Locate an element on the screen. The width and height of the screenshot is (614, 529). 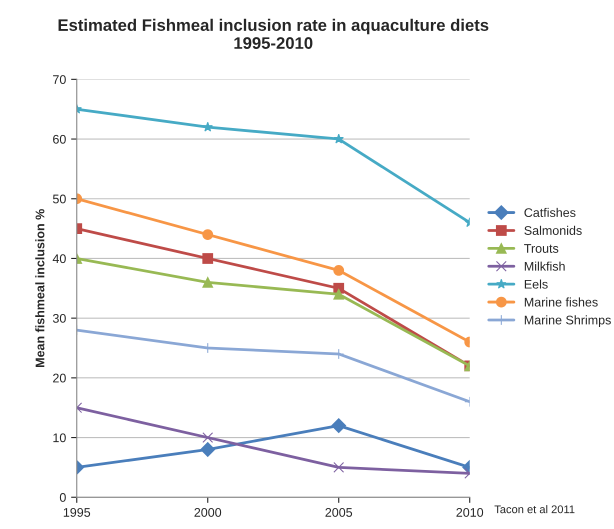
y-tick-label: 70 is located at coordinates (59, 79).